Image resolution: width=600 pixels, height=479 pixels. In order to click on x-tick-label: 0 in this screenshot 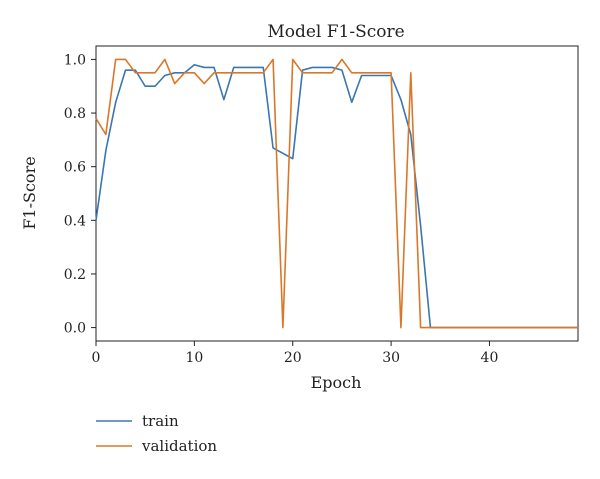, I will do `click(96, 358)`.